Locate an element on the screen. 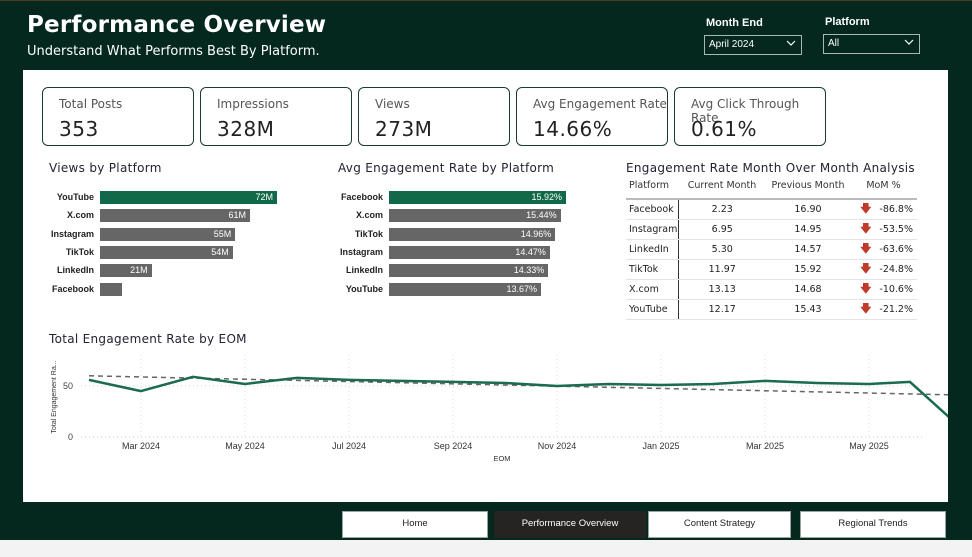 Image resolution: width=972 pixels, height=557 pixels. cell-mom: 🡇 -24.8% is located at coordinates (883, 269).